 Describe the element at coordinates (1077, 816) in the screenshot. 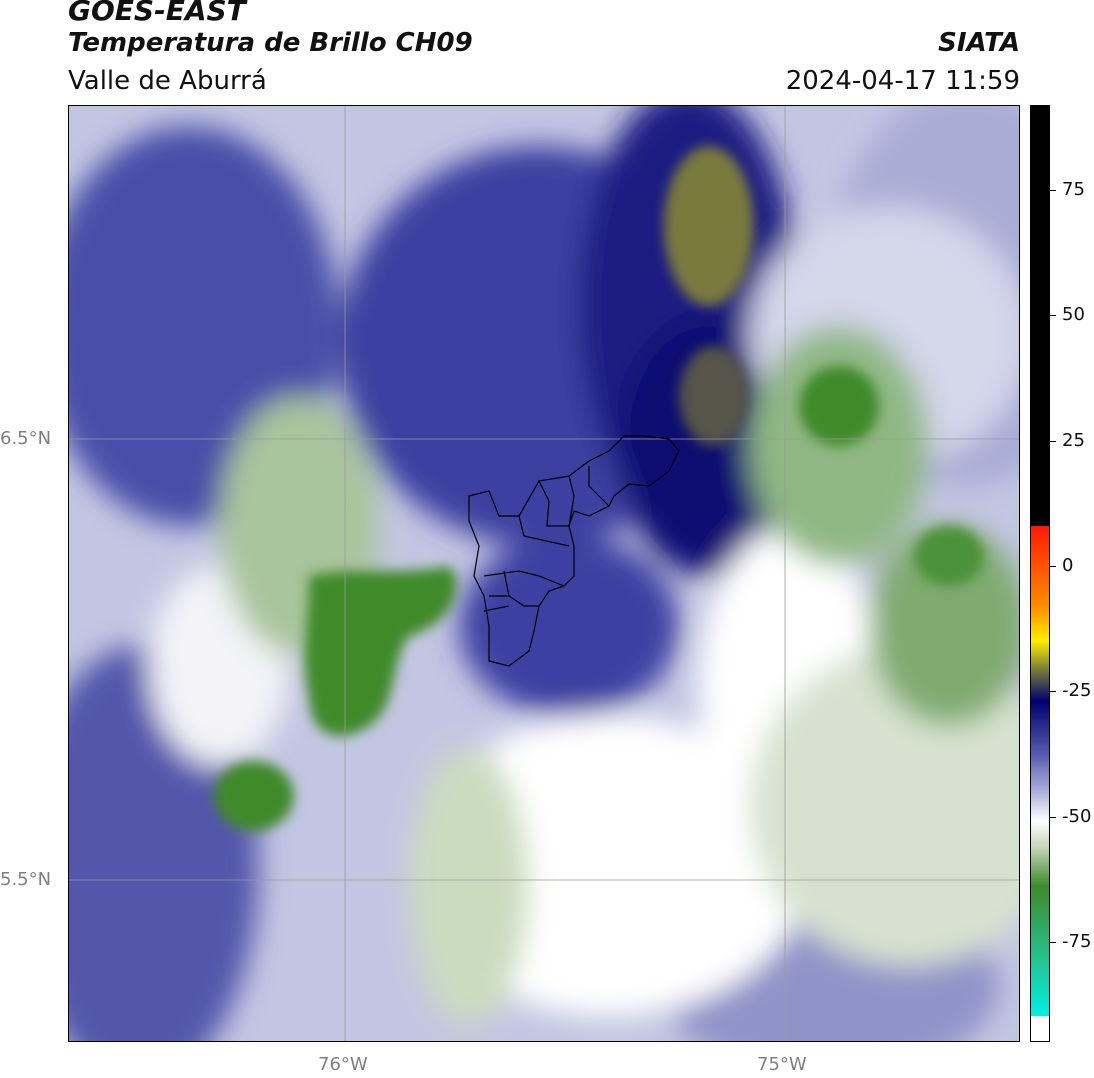

I see `colorbar-tick-label: -50` at that location.